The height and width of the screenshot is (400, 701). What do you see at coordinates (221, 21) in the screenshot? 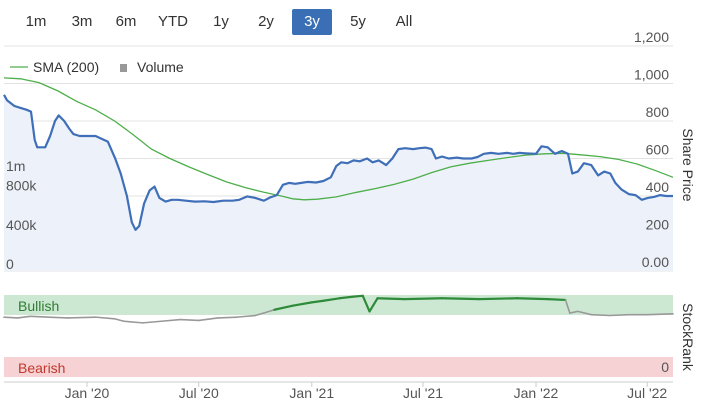
I see `range-button-1y: 1y` at bounding box center [221, 21].